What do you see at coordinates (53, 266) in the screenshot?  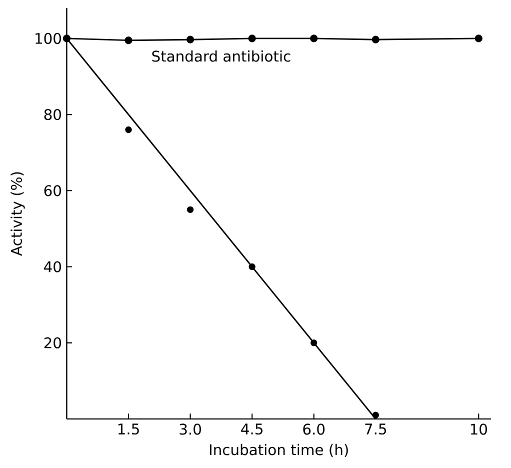 I see `y-tick-label: 40` at bounding box center [53, 266].